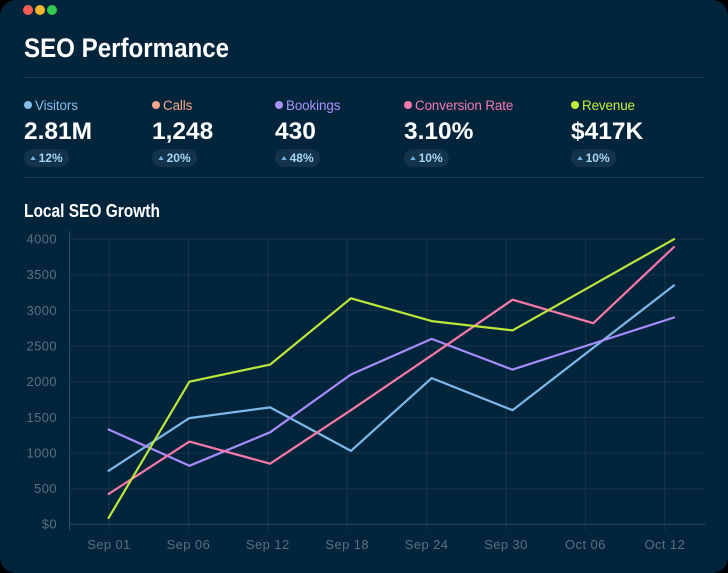  What do you see at coordinates (49, 524) in the screenshot?
I see `svg-text: $0` at bounding box center [49, 524].